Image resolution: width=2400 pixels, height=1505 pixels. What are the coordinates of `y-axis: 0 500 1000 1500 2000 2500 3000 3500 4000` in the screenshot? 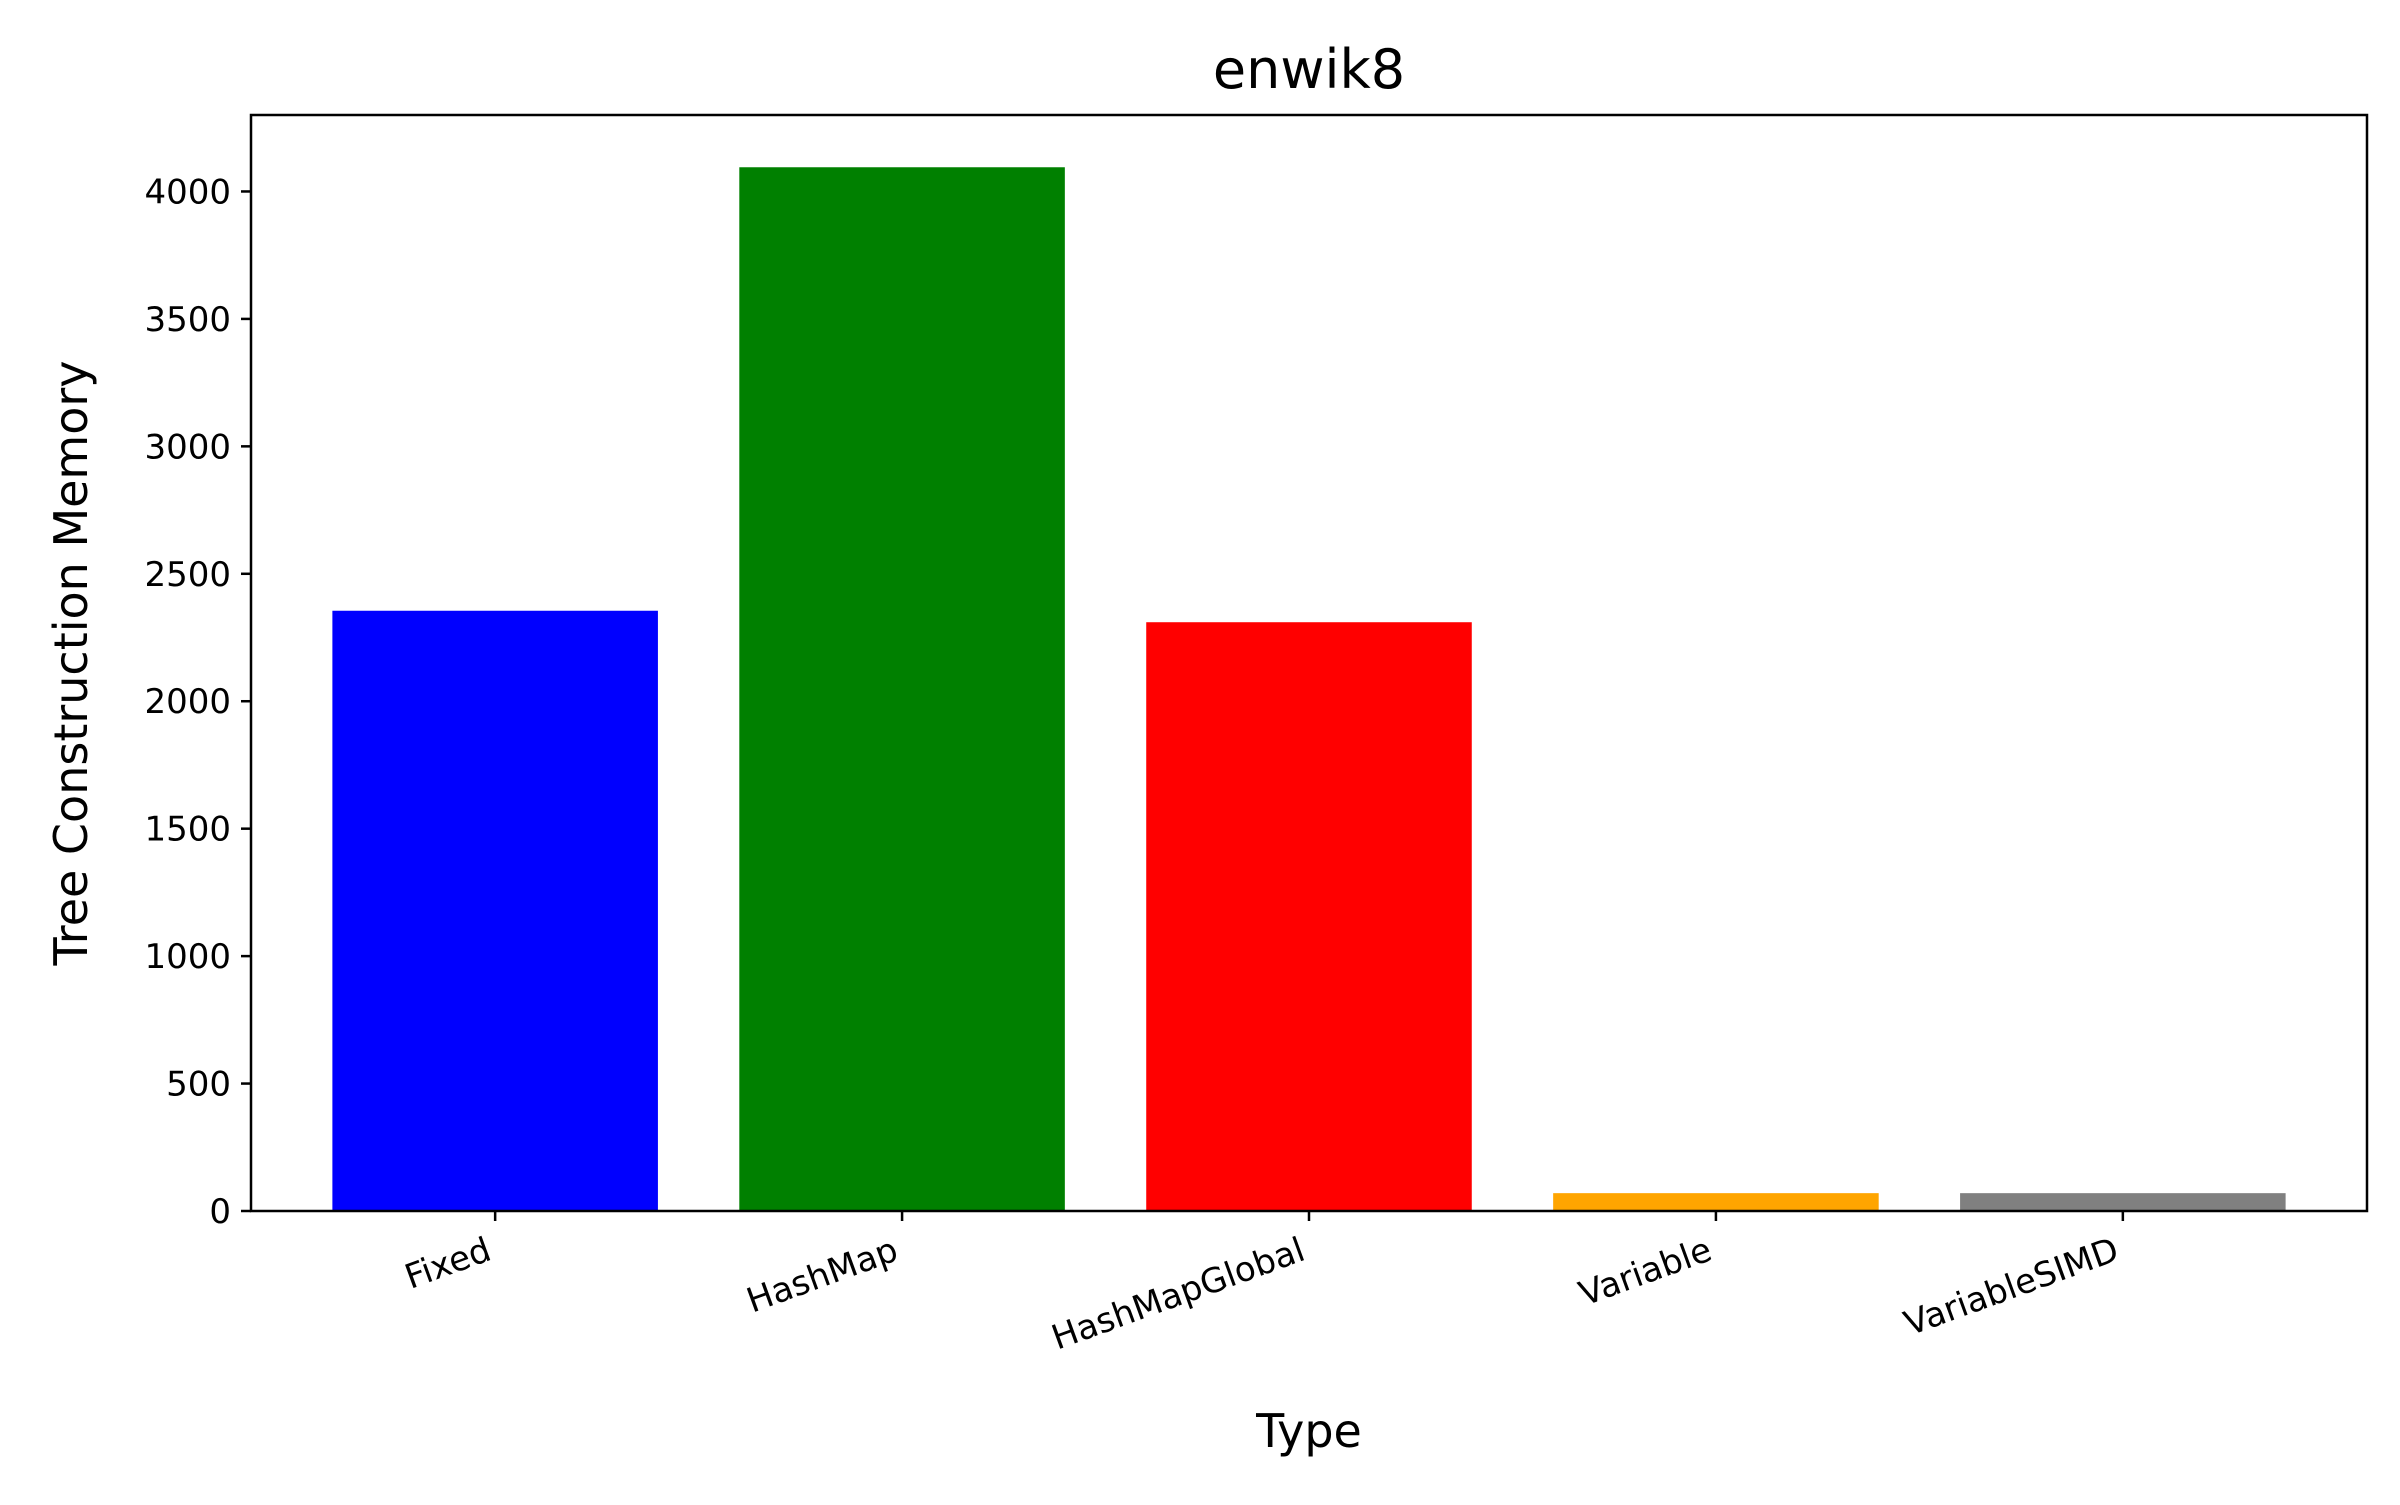 It's located at (197, 702).